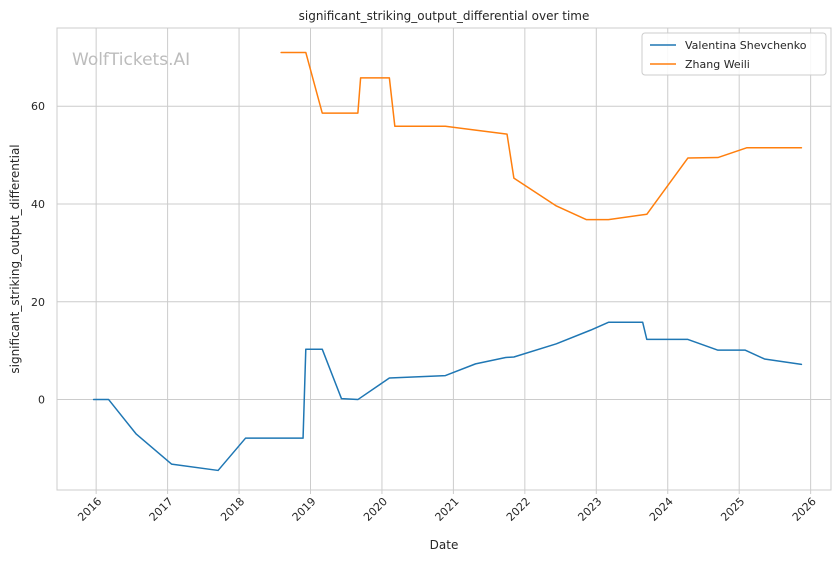 This screenshot has width=840, height=565. I want to click on legend-label-shevchenko: Valentina Shevchenko, so click(746, 45).